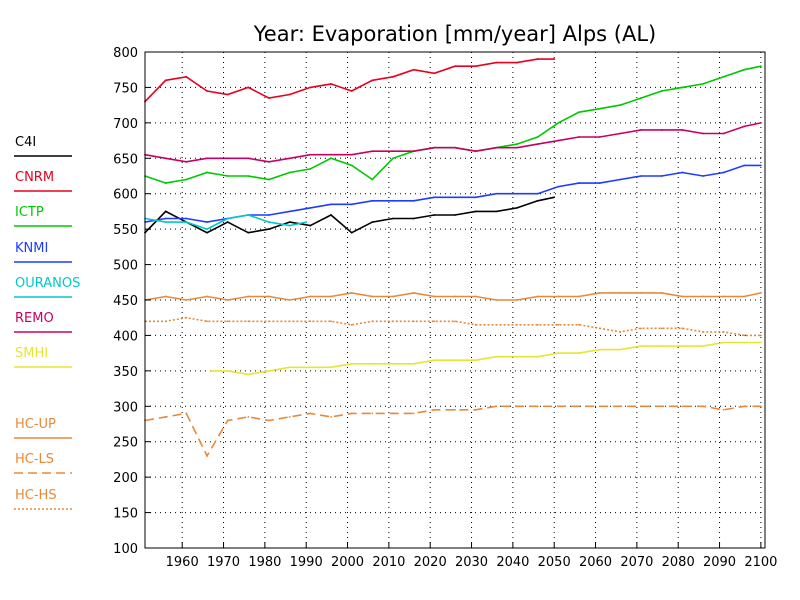 The height and width of the screenshot is (600, 800). What do you see at coordinates (125, 372) in the screenshot?
I see `y-tick-label: 350` at bounding box center [125, 372].